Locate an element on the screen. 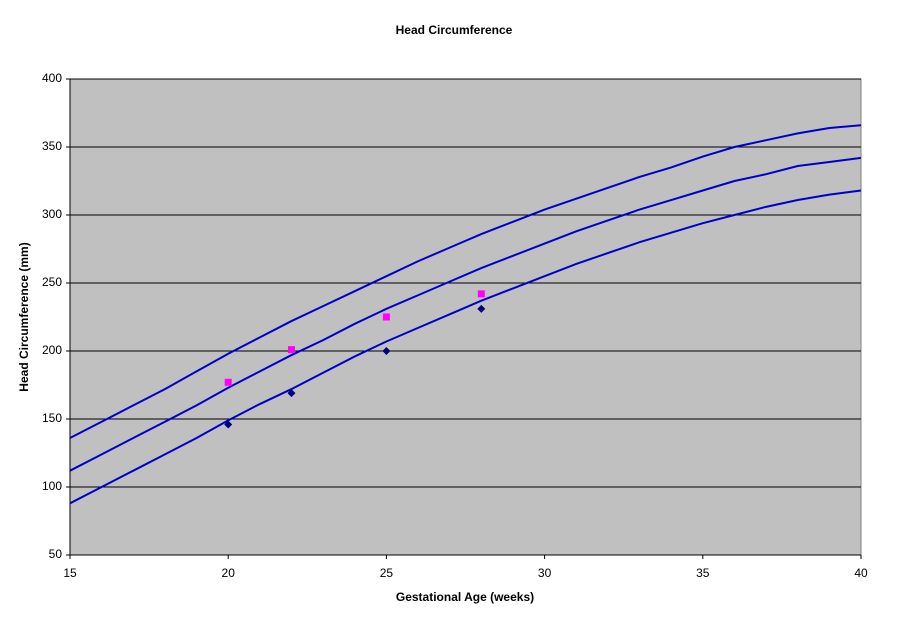 This screenshot has width=908, height=623. y-tick-label: 300 is located at coordinates (52, 214).